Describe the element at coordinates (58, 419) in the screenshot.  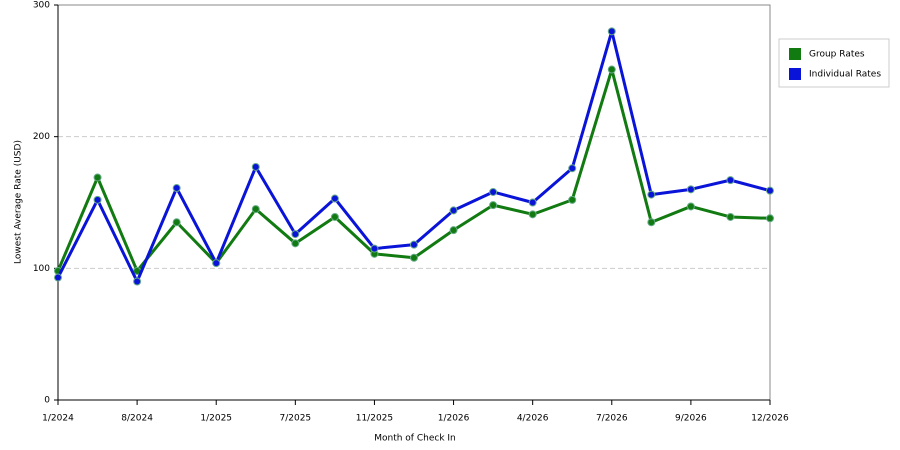
I see `x-tick-label: 1/2024` at that location.